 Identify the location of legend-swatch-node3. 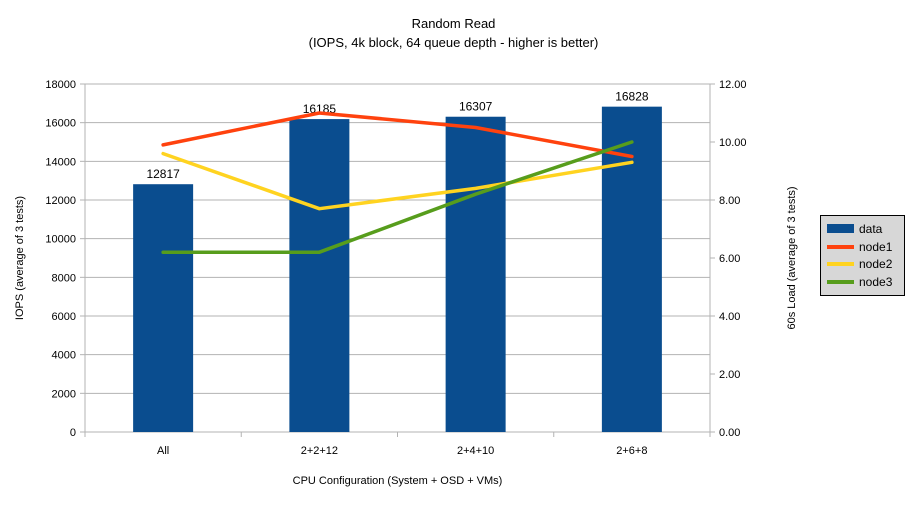
(840, 282).